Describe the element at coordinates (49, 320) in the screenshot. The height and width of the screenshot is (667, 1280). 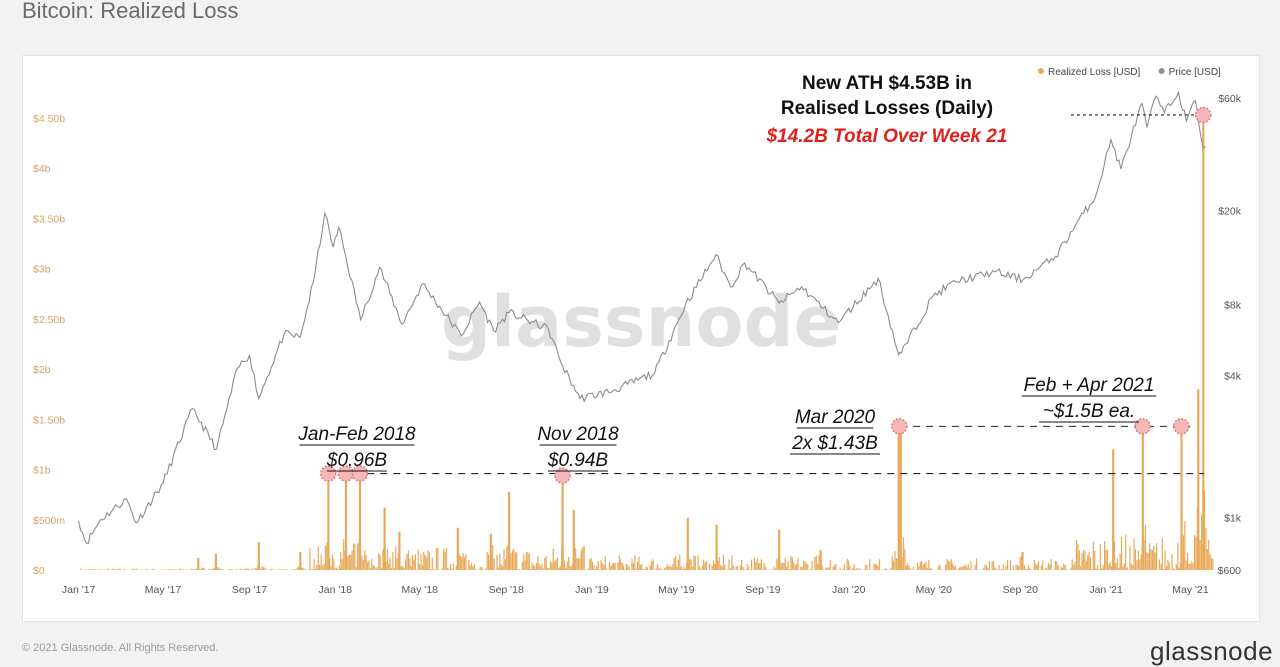
I see `y-left-tick-label: $2.50b` at that location.